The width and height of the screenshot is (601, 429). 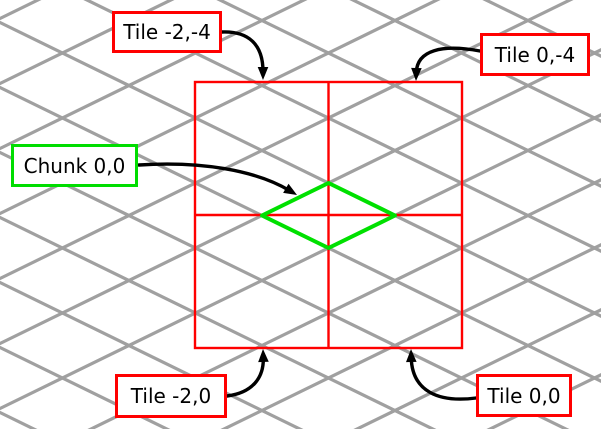 What do you see at coordinates (442, 375) in the screenshot?
I see `tile-0-0-arrow` at bounding box center [442, 375].